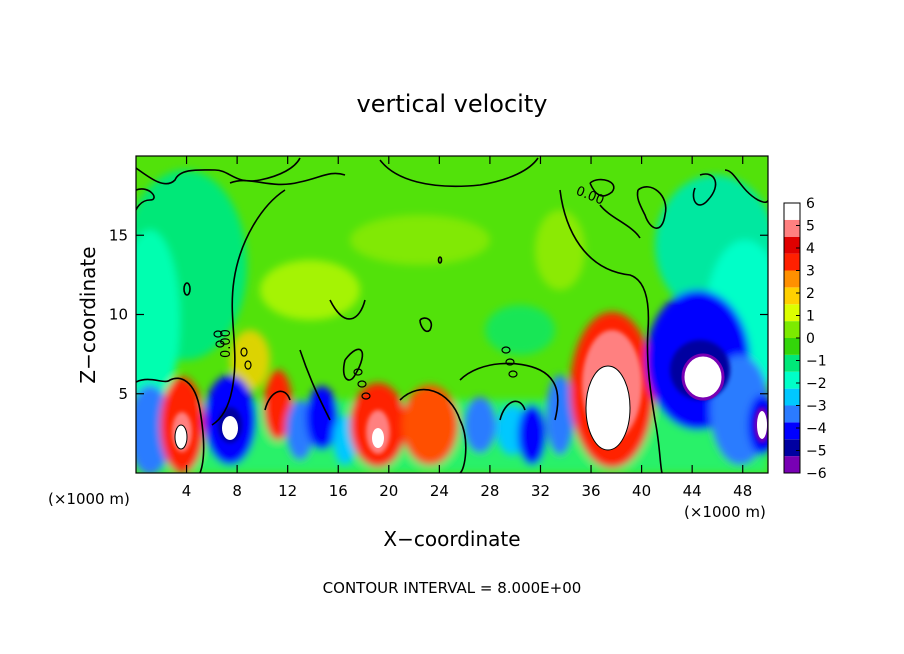  What do you see at coordinates (123, 394) in the screenshot?
I see `y-tick-label: 5` at bounding box center [123, 394].